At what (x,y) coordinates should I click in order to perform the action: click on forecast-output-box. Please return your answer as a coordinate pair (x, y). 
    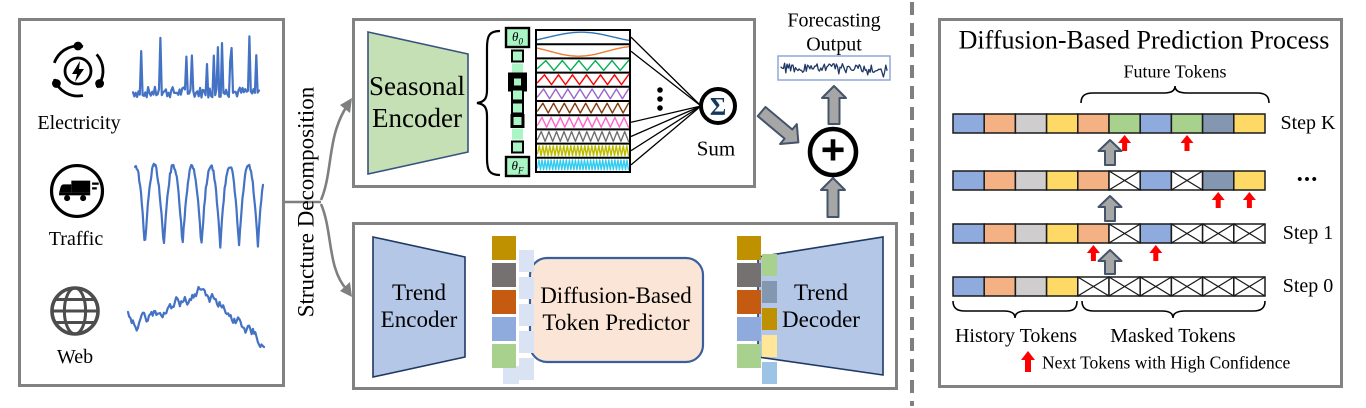
    Looking at the image, I should click on (834, 68).